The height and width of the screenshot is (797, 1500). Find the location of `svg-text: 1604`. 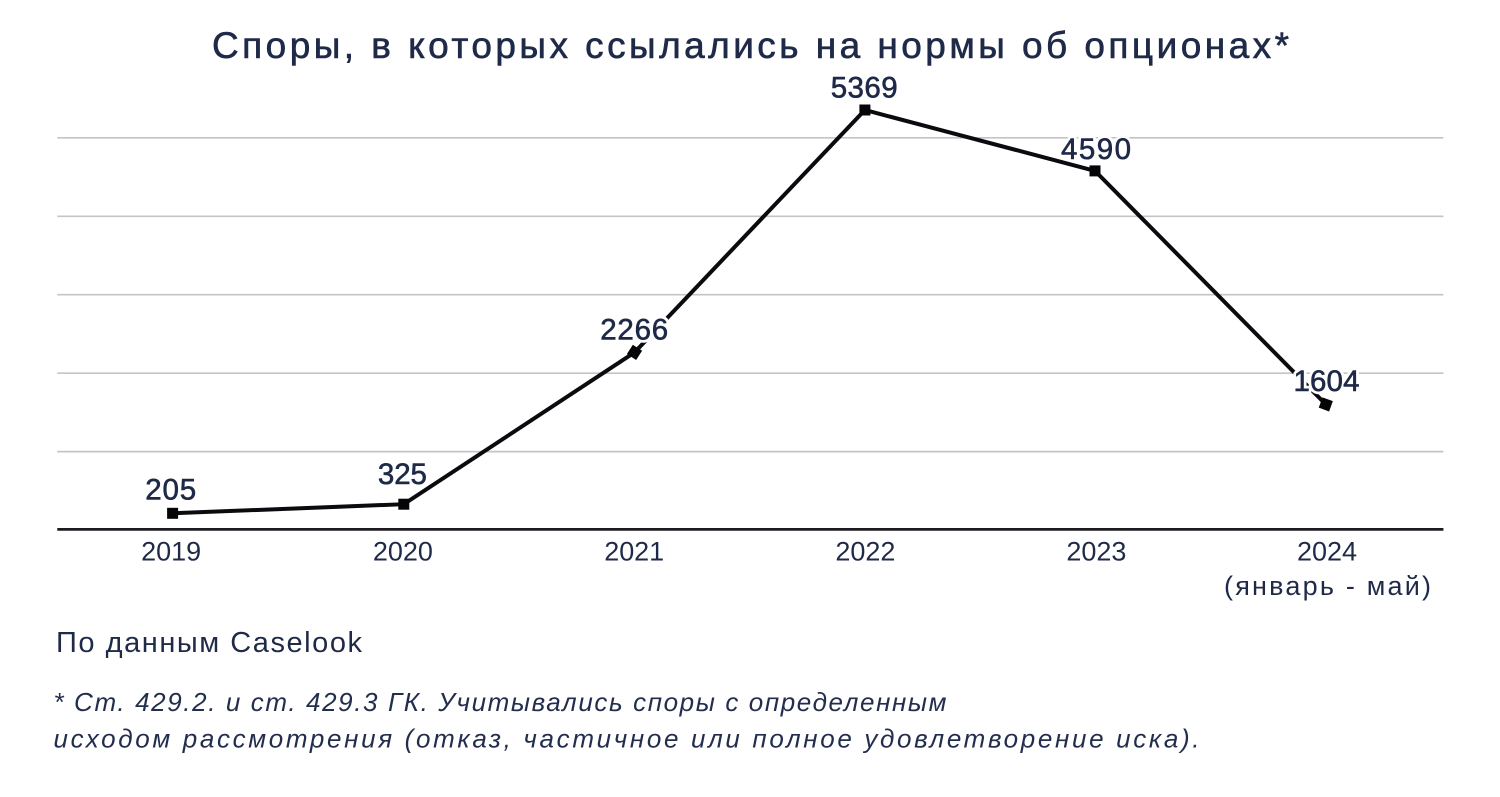

svg-text: 1604 is located at coordinates (1327, 381).